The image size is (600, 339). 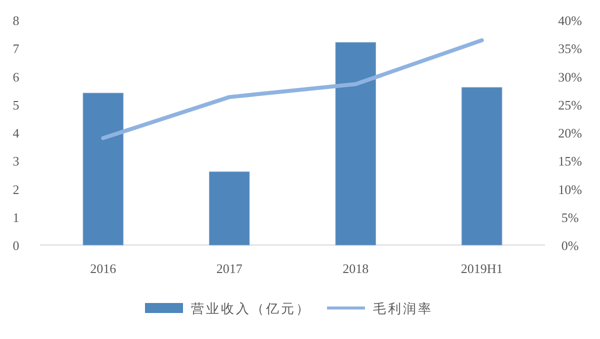 What do you see at coordinates (570, 245) in the screenshot?
I see `y2-tick-label: 0%` at bounding box center [570, 245].